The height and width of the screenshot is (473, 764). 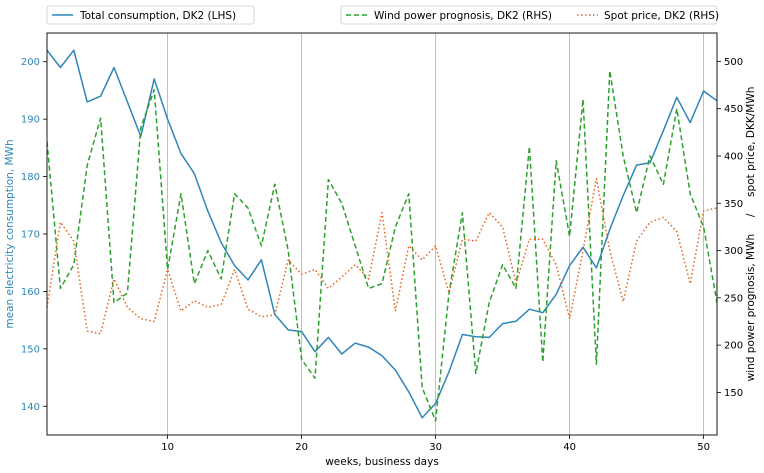 I want to click on y-left-tick-label-190: 190, so click(x=30, y=120).